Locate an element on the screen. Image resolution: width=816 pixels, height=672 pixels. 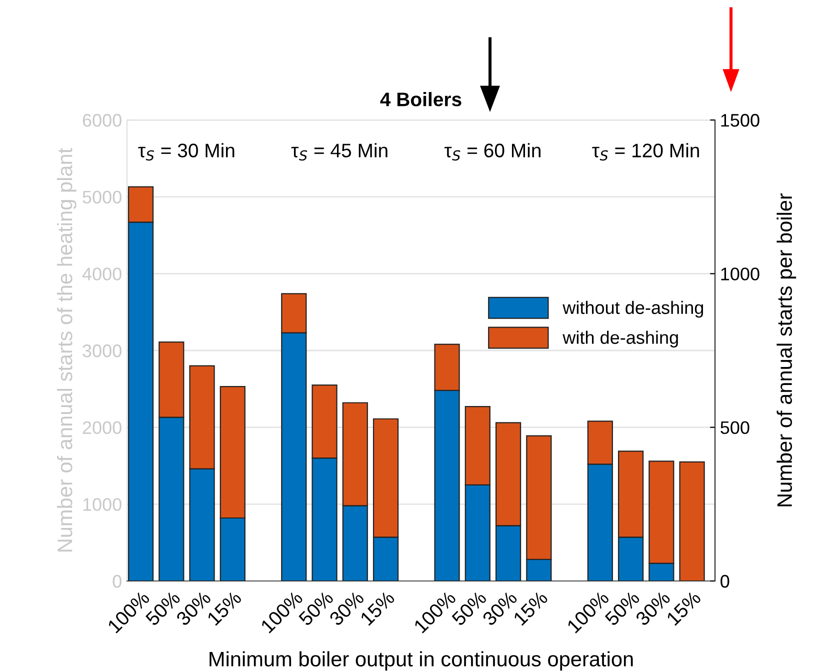
annotation: τ$_{S}$ = 30 Min is located at coordinates (186, 152).